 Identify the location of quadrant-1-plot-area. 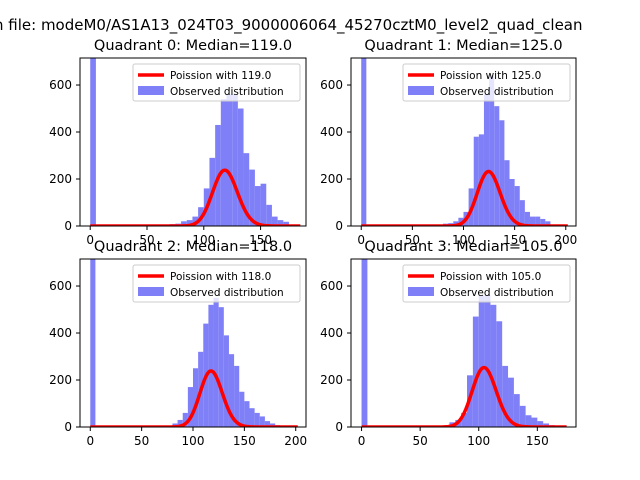
(464, 142).